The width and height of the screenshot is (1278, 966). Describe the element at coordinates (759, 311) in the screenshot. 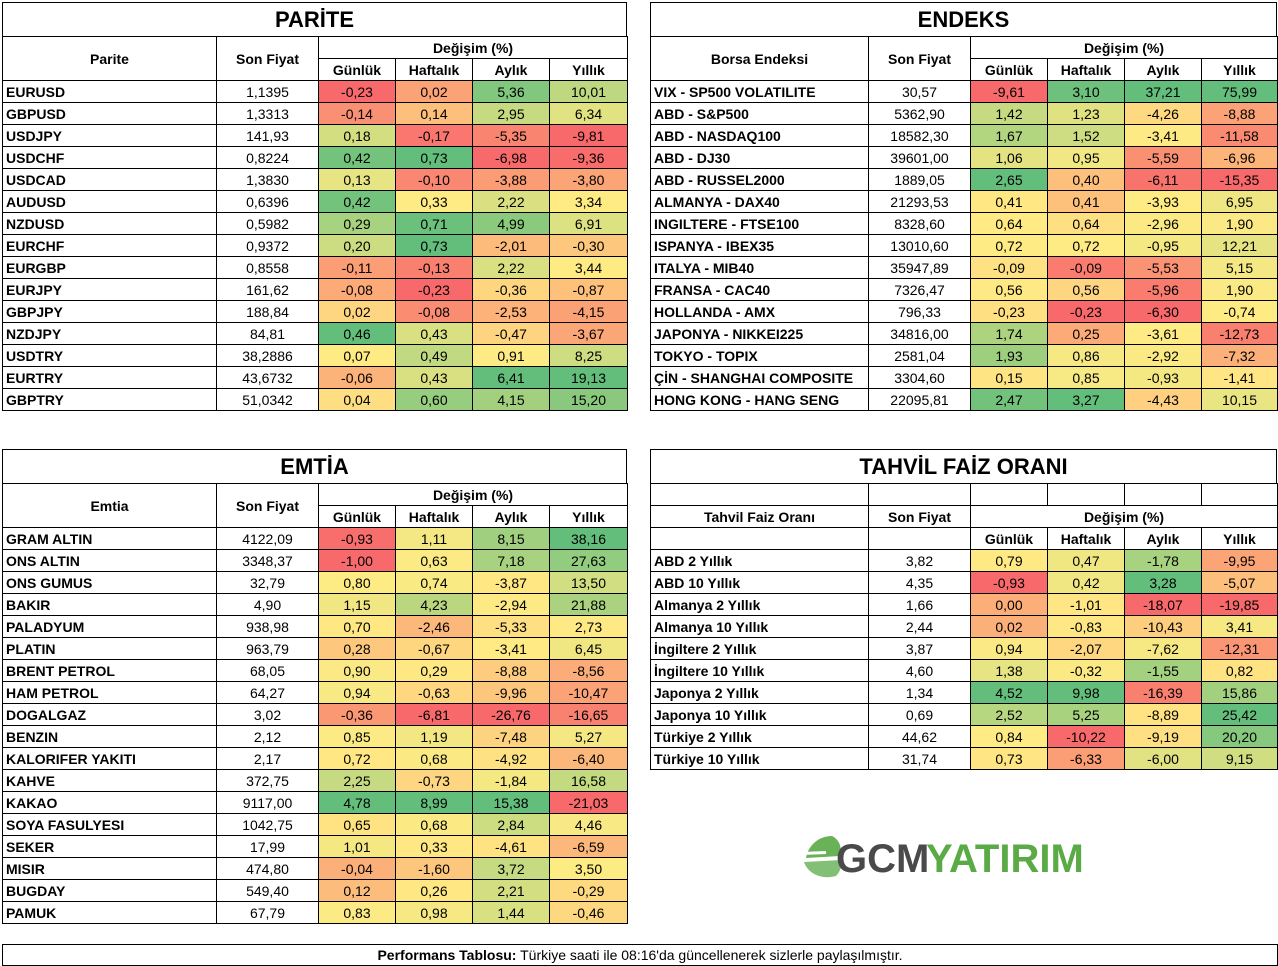

I see `row-name: HOLLANDA - AMX` at that location.